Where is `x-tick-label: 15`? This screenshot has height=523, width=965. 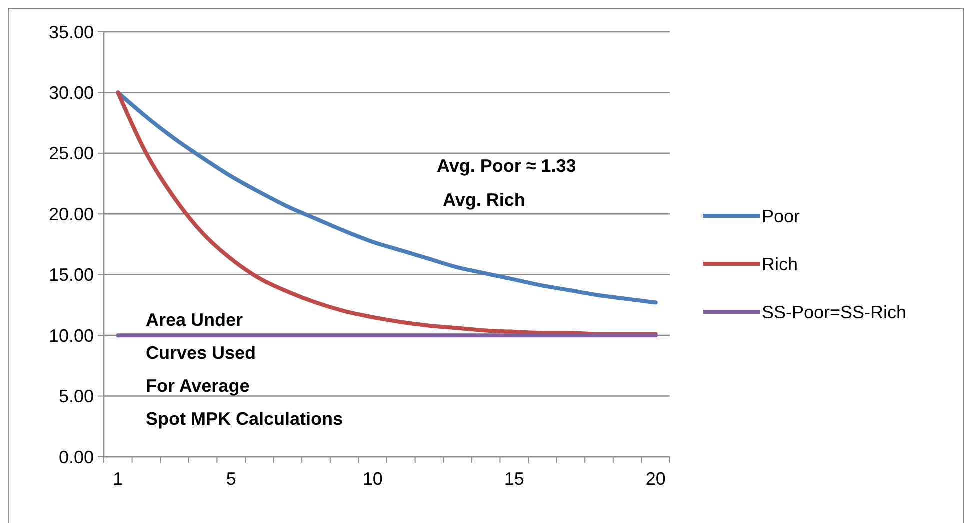 x-tick-label: 15 is located at coordinates (514, 479).